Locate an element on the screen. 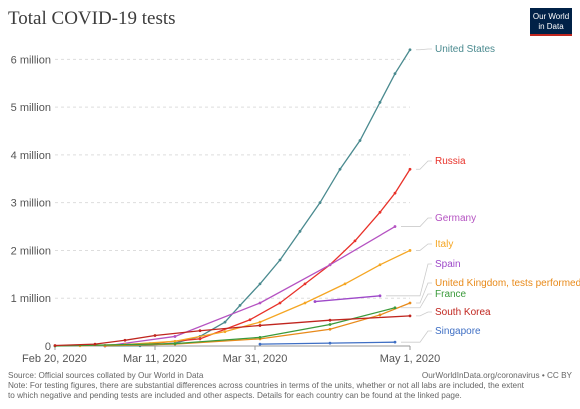 Image resolution: width=580 pixels, height=409 pixels. series-label: France is located at coordinates (451, 294).